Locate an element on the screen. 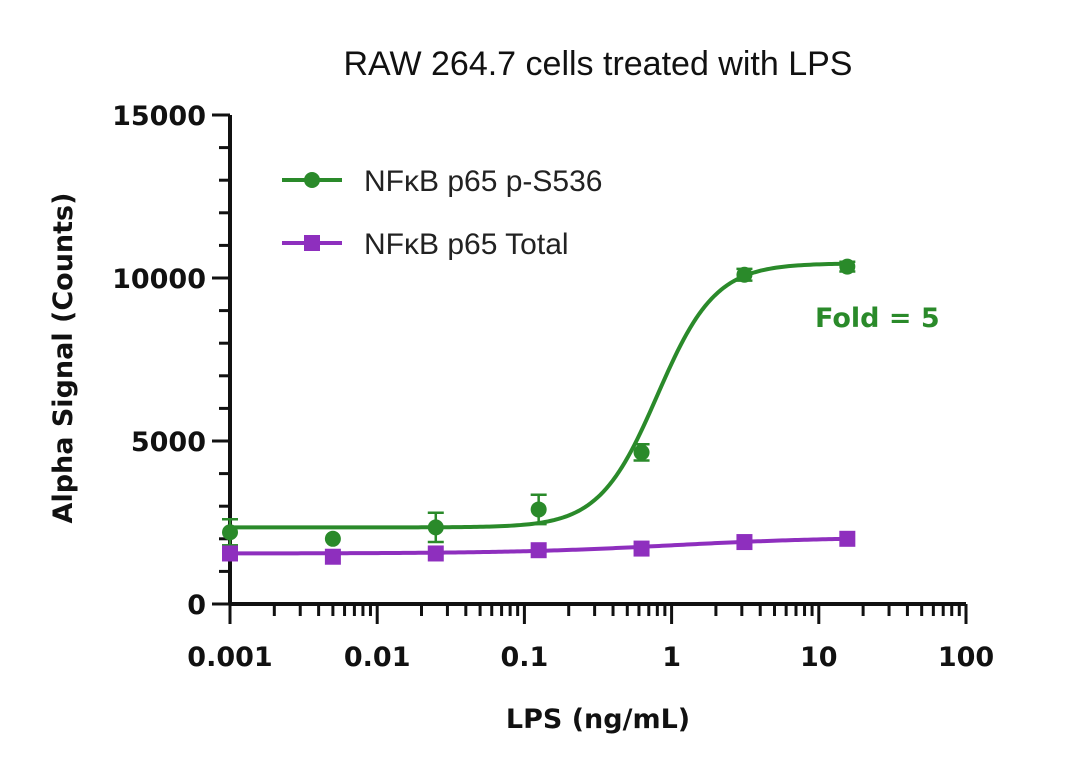 This screenshot has height=776, width=1080. x-tick-label: 10 is located at coordinates (819, 657).